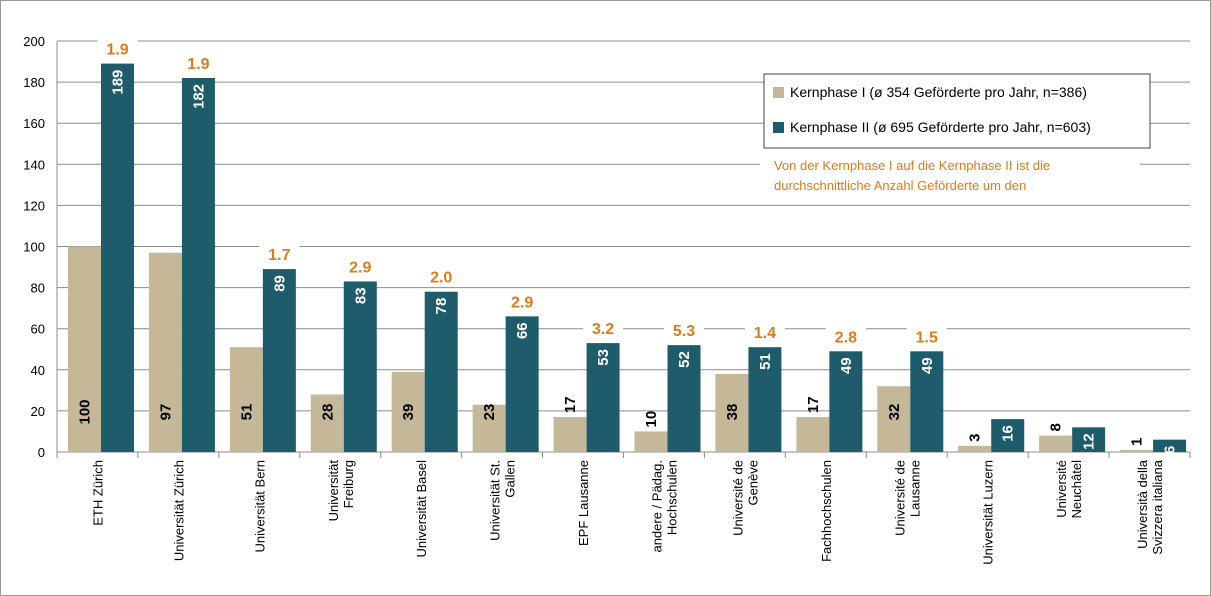 The image size is (1211, 596). I want to click on y-tick-label: 0, so click(41, 452).